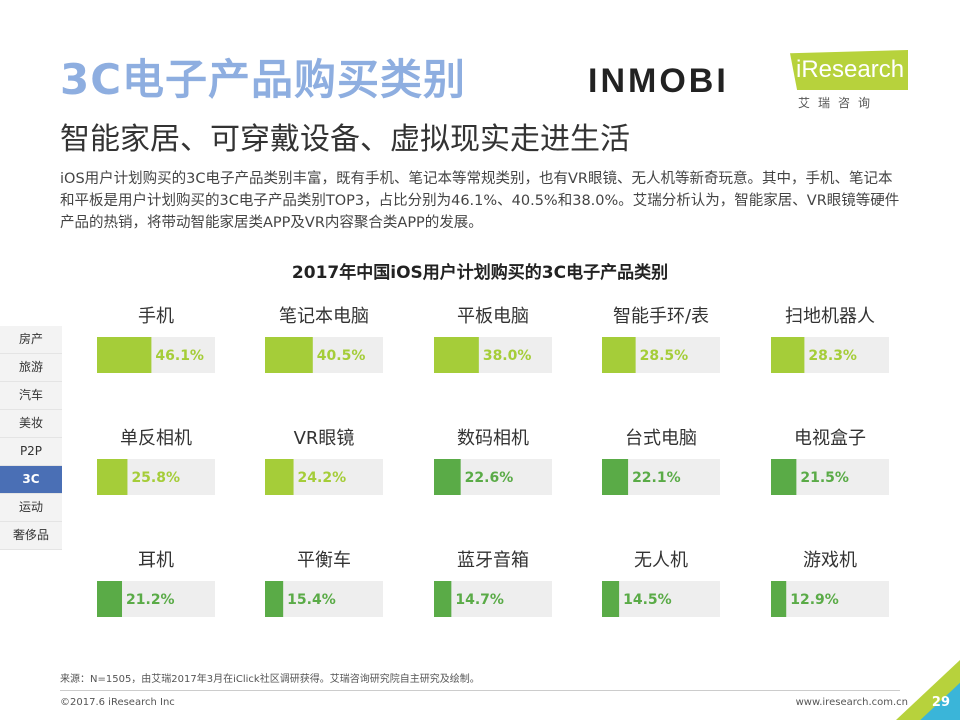  Describe the element at coordinates (479, 600) in the screenshot. I see `value-label: 14.7%` at that location.